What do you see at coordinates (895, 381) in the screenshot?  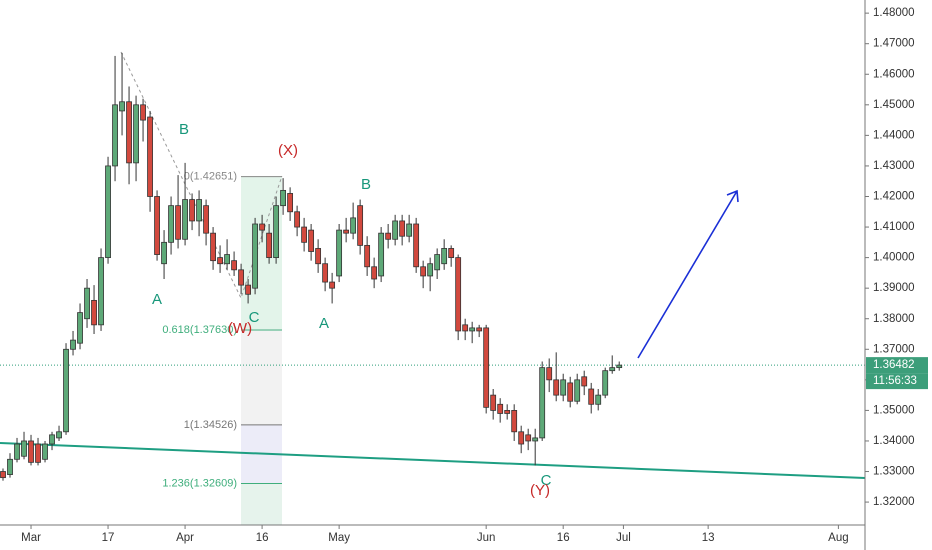 I see `countdown-label: 11:56:33` at bounding box center [895, 381].